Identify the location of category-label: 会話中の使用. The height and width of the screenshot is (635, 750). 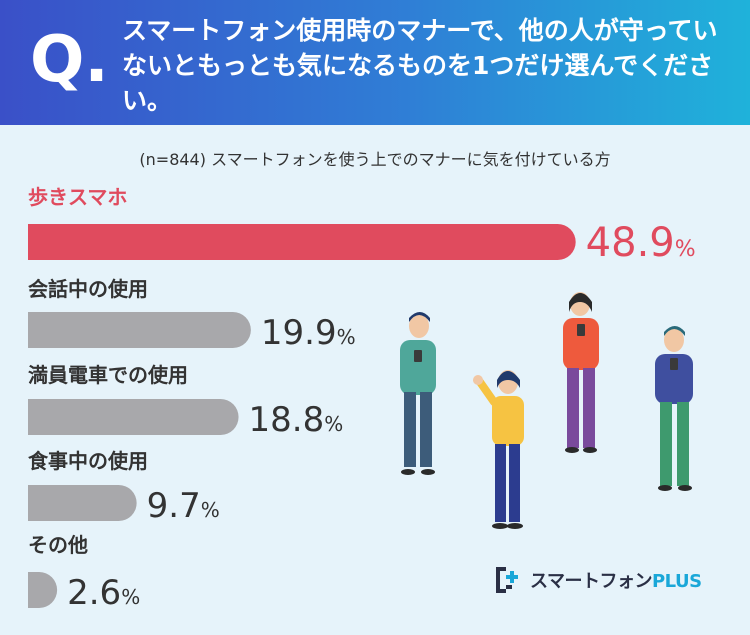
(88, 289).